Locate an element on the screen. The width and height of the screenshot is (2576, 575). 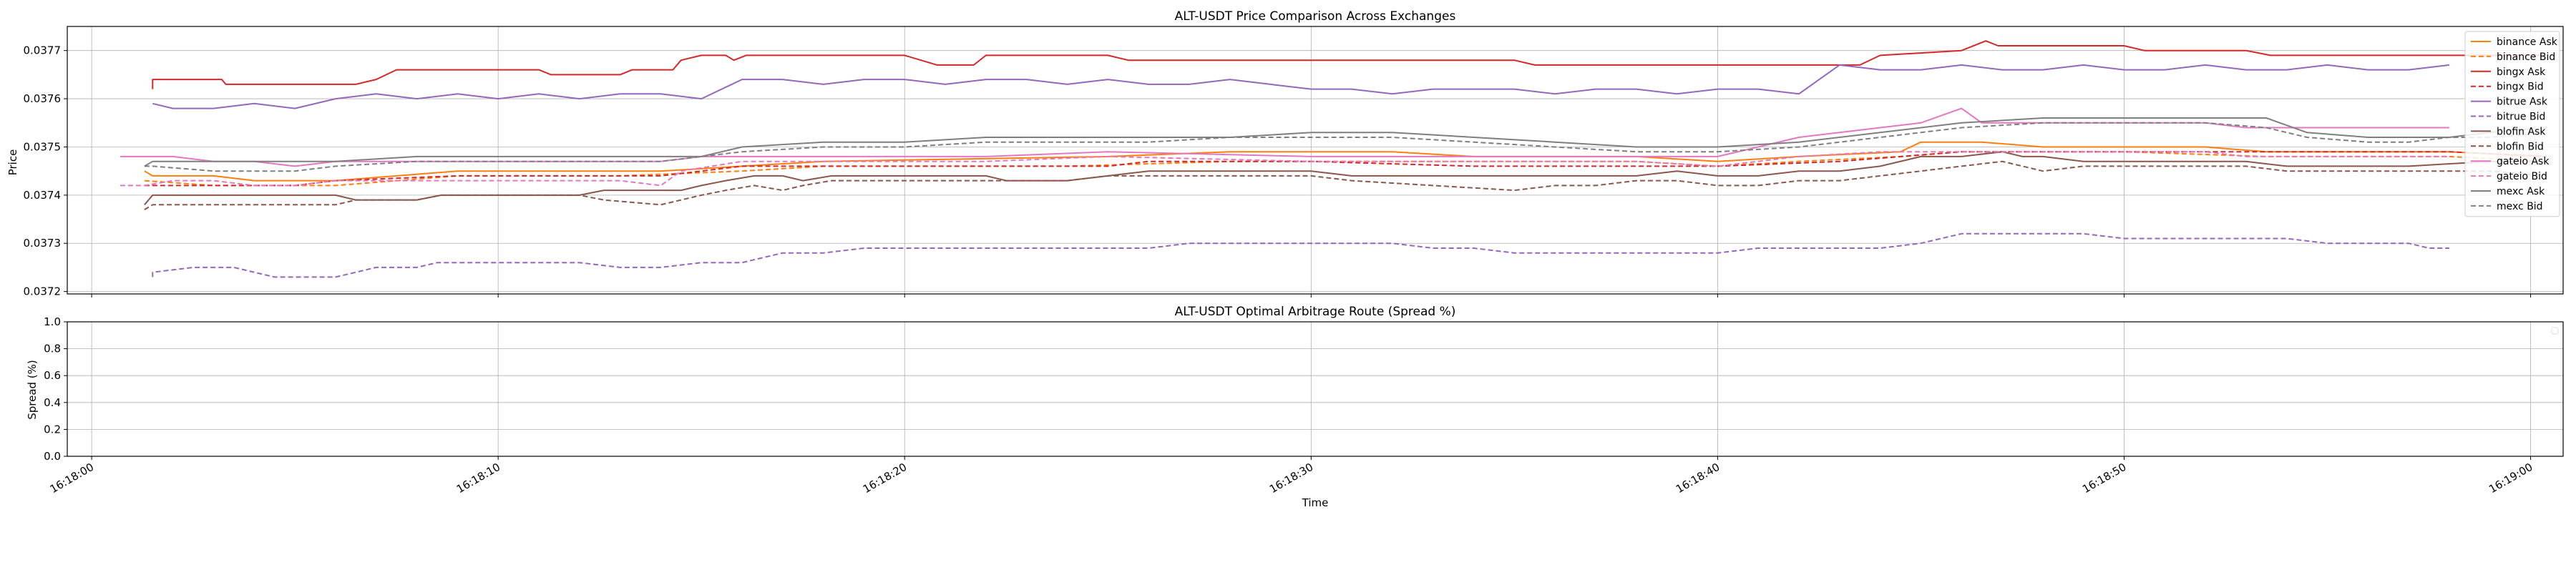
spread-y-tick-label: 0.4 is located at coordinates (52, 403).